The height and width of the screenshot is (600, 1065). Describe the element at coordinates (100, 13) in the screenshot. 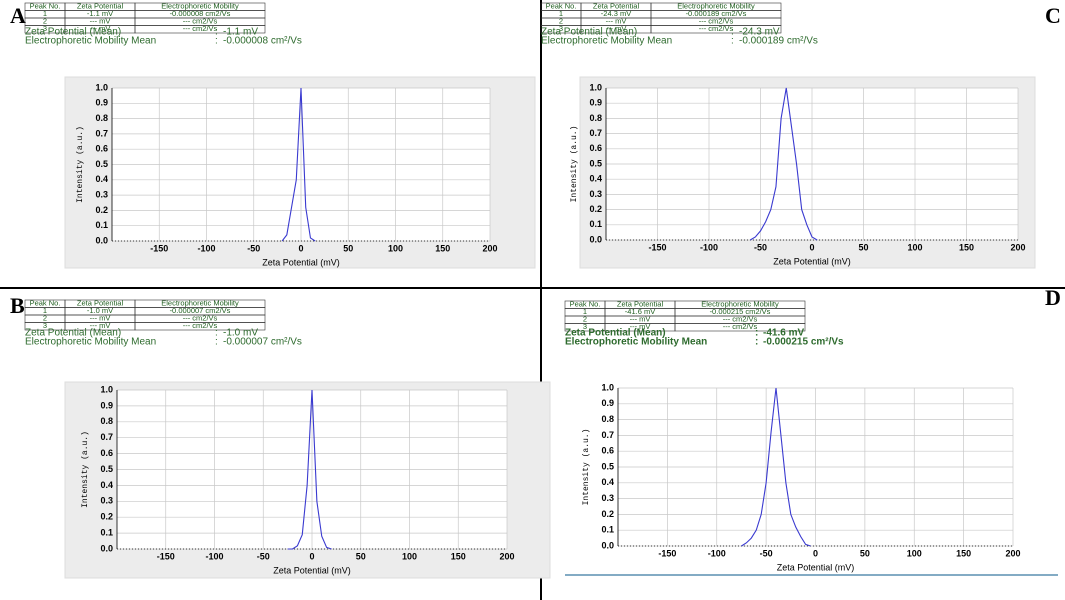

I see `table-text: -1.1 mV` at that location.